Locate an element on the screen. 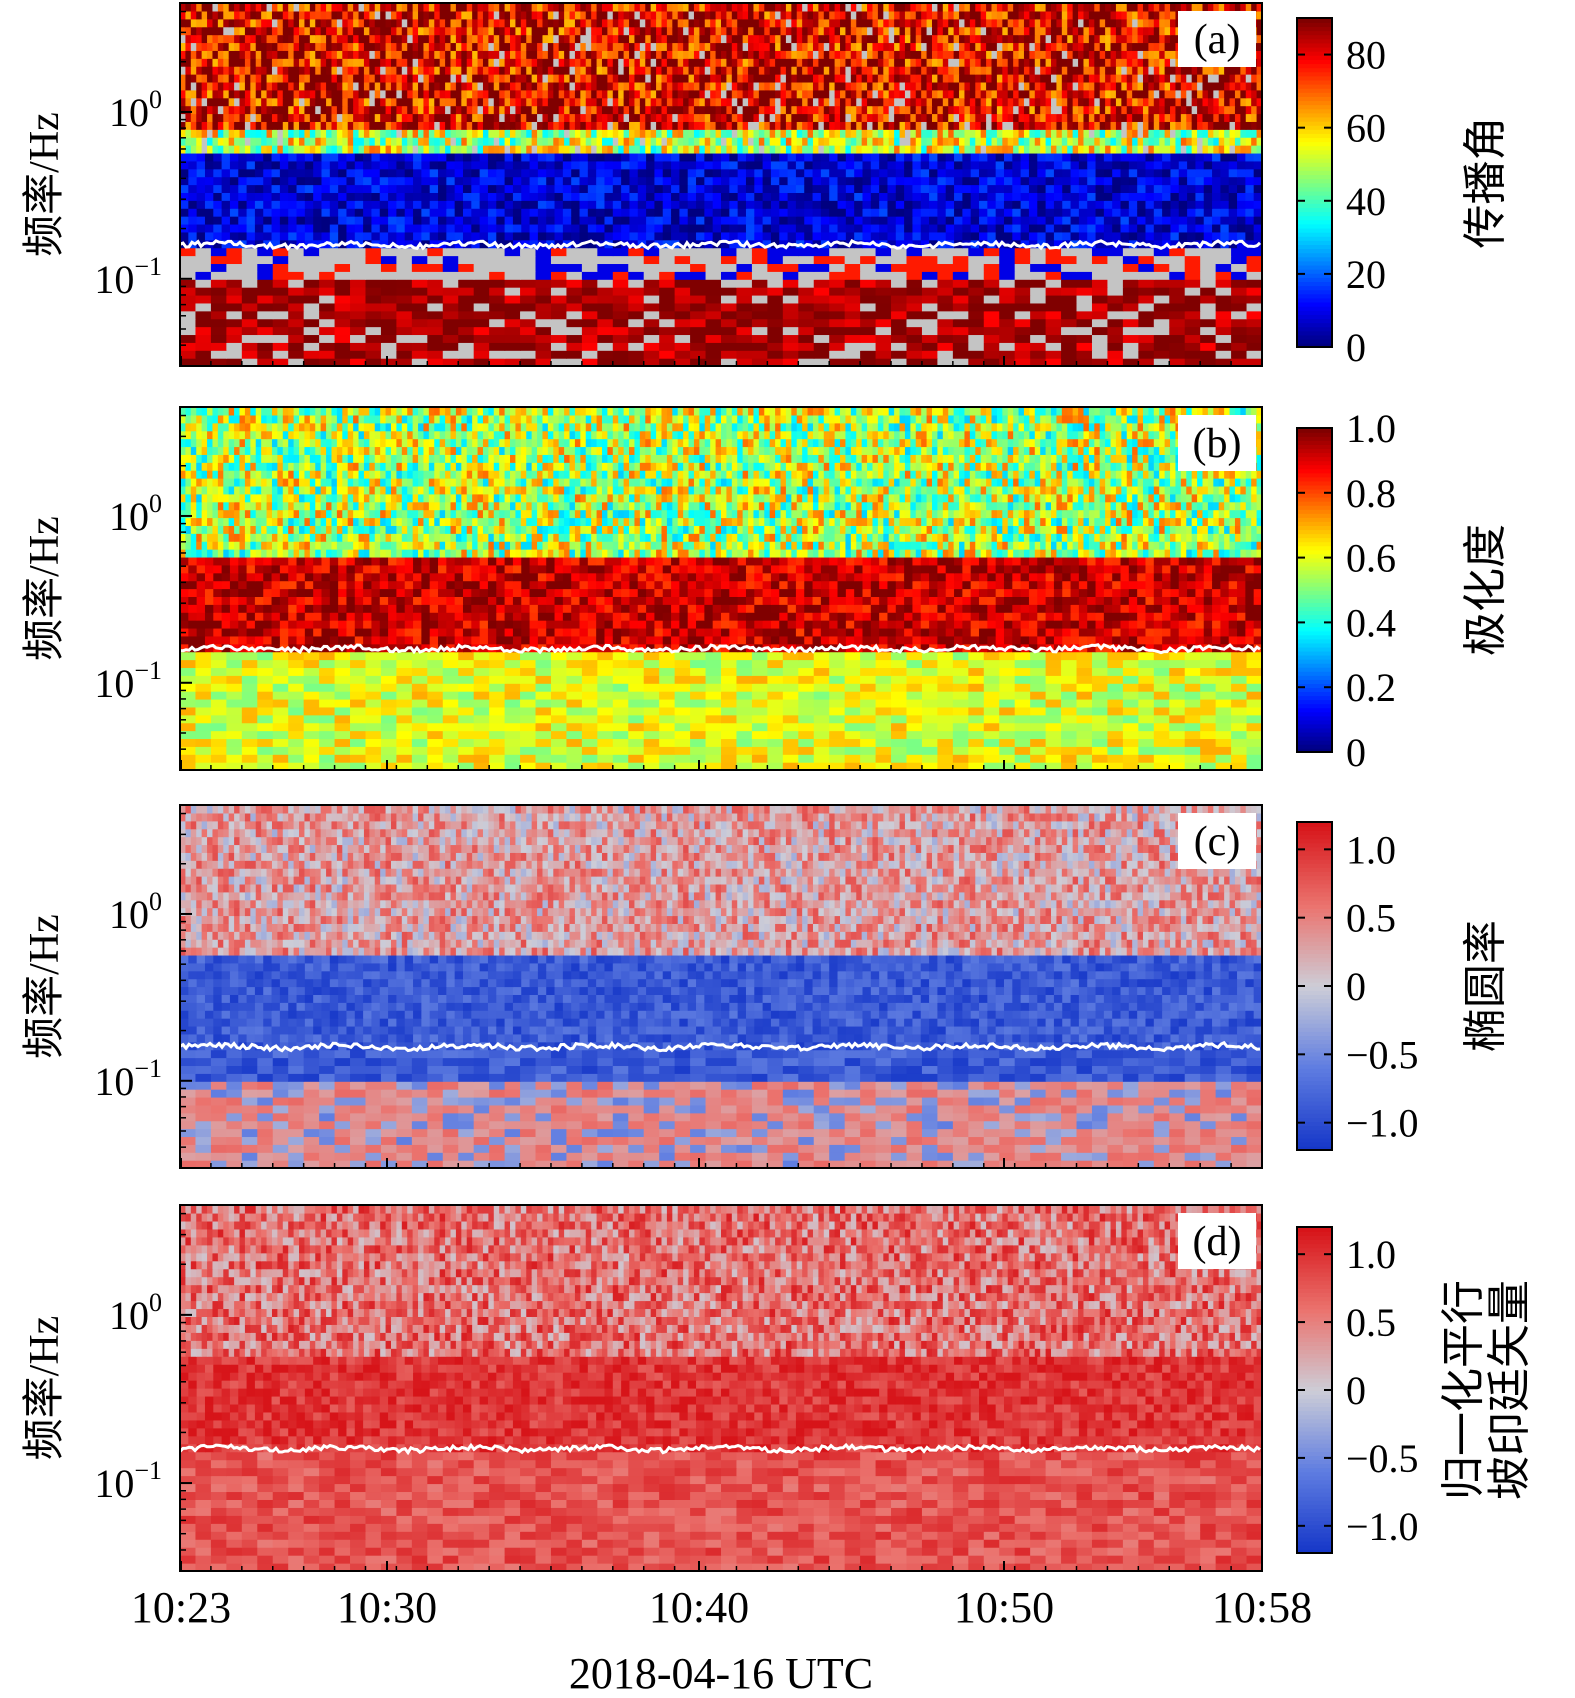 The width and height of the screenshot is (1575, 1698). colorbar-tick-label: 20 is located at coordinates (1366, 274).